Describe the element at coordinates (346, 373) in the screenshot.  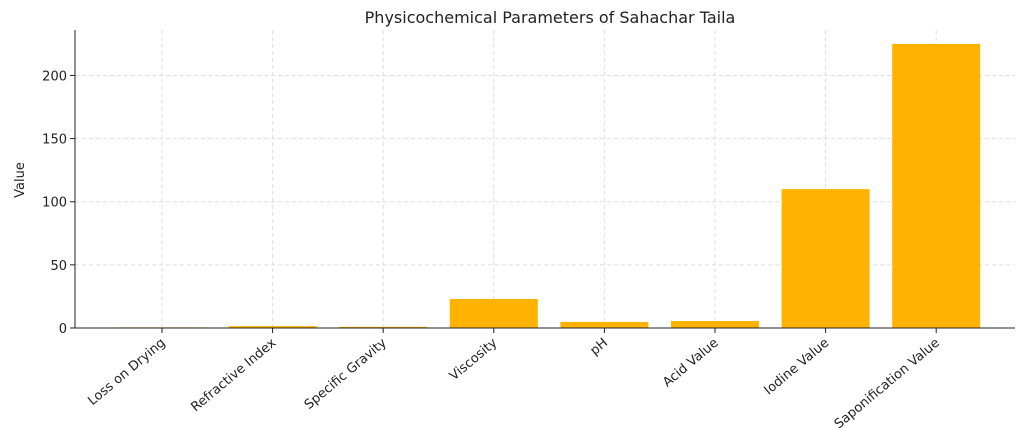
I see `x-tick-label: Specific Gravity` at that location.